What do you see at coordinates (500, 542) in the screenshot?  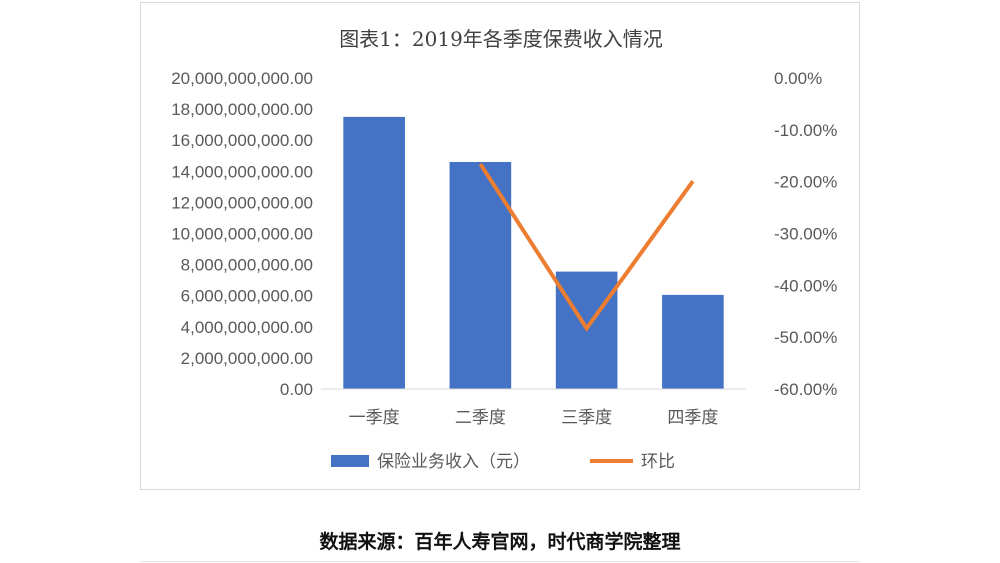 I see `source-note: 数据来源：百年人寿官网，时代商学院整理` at bounding box center [500, 542].